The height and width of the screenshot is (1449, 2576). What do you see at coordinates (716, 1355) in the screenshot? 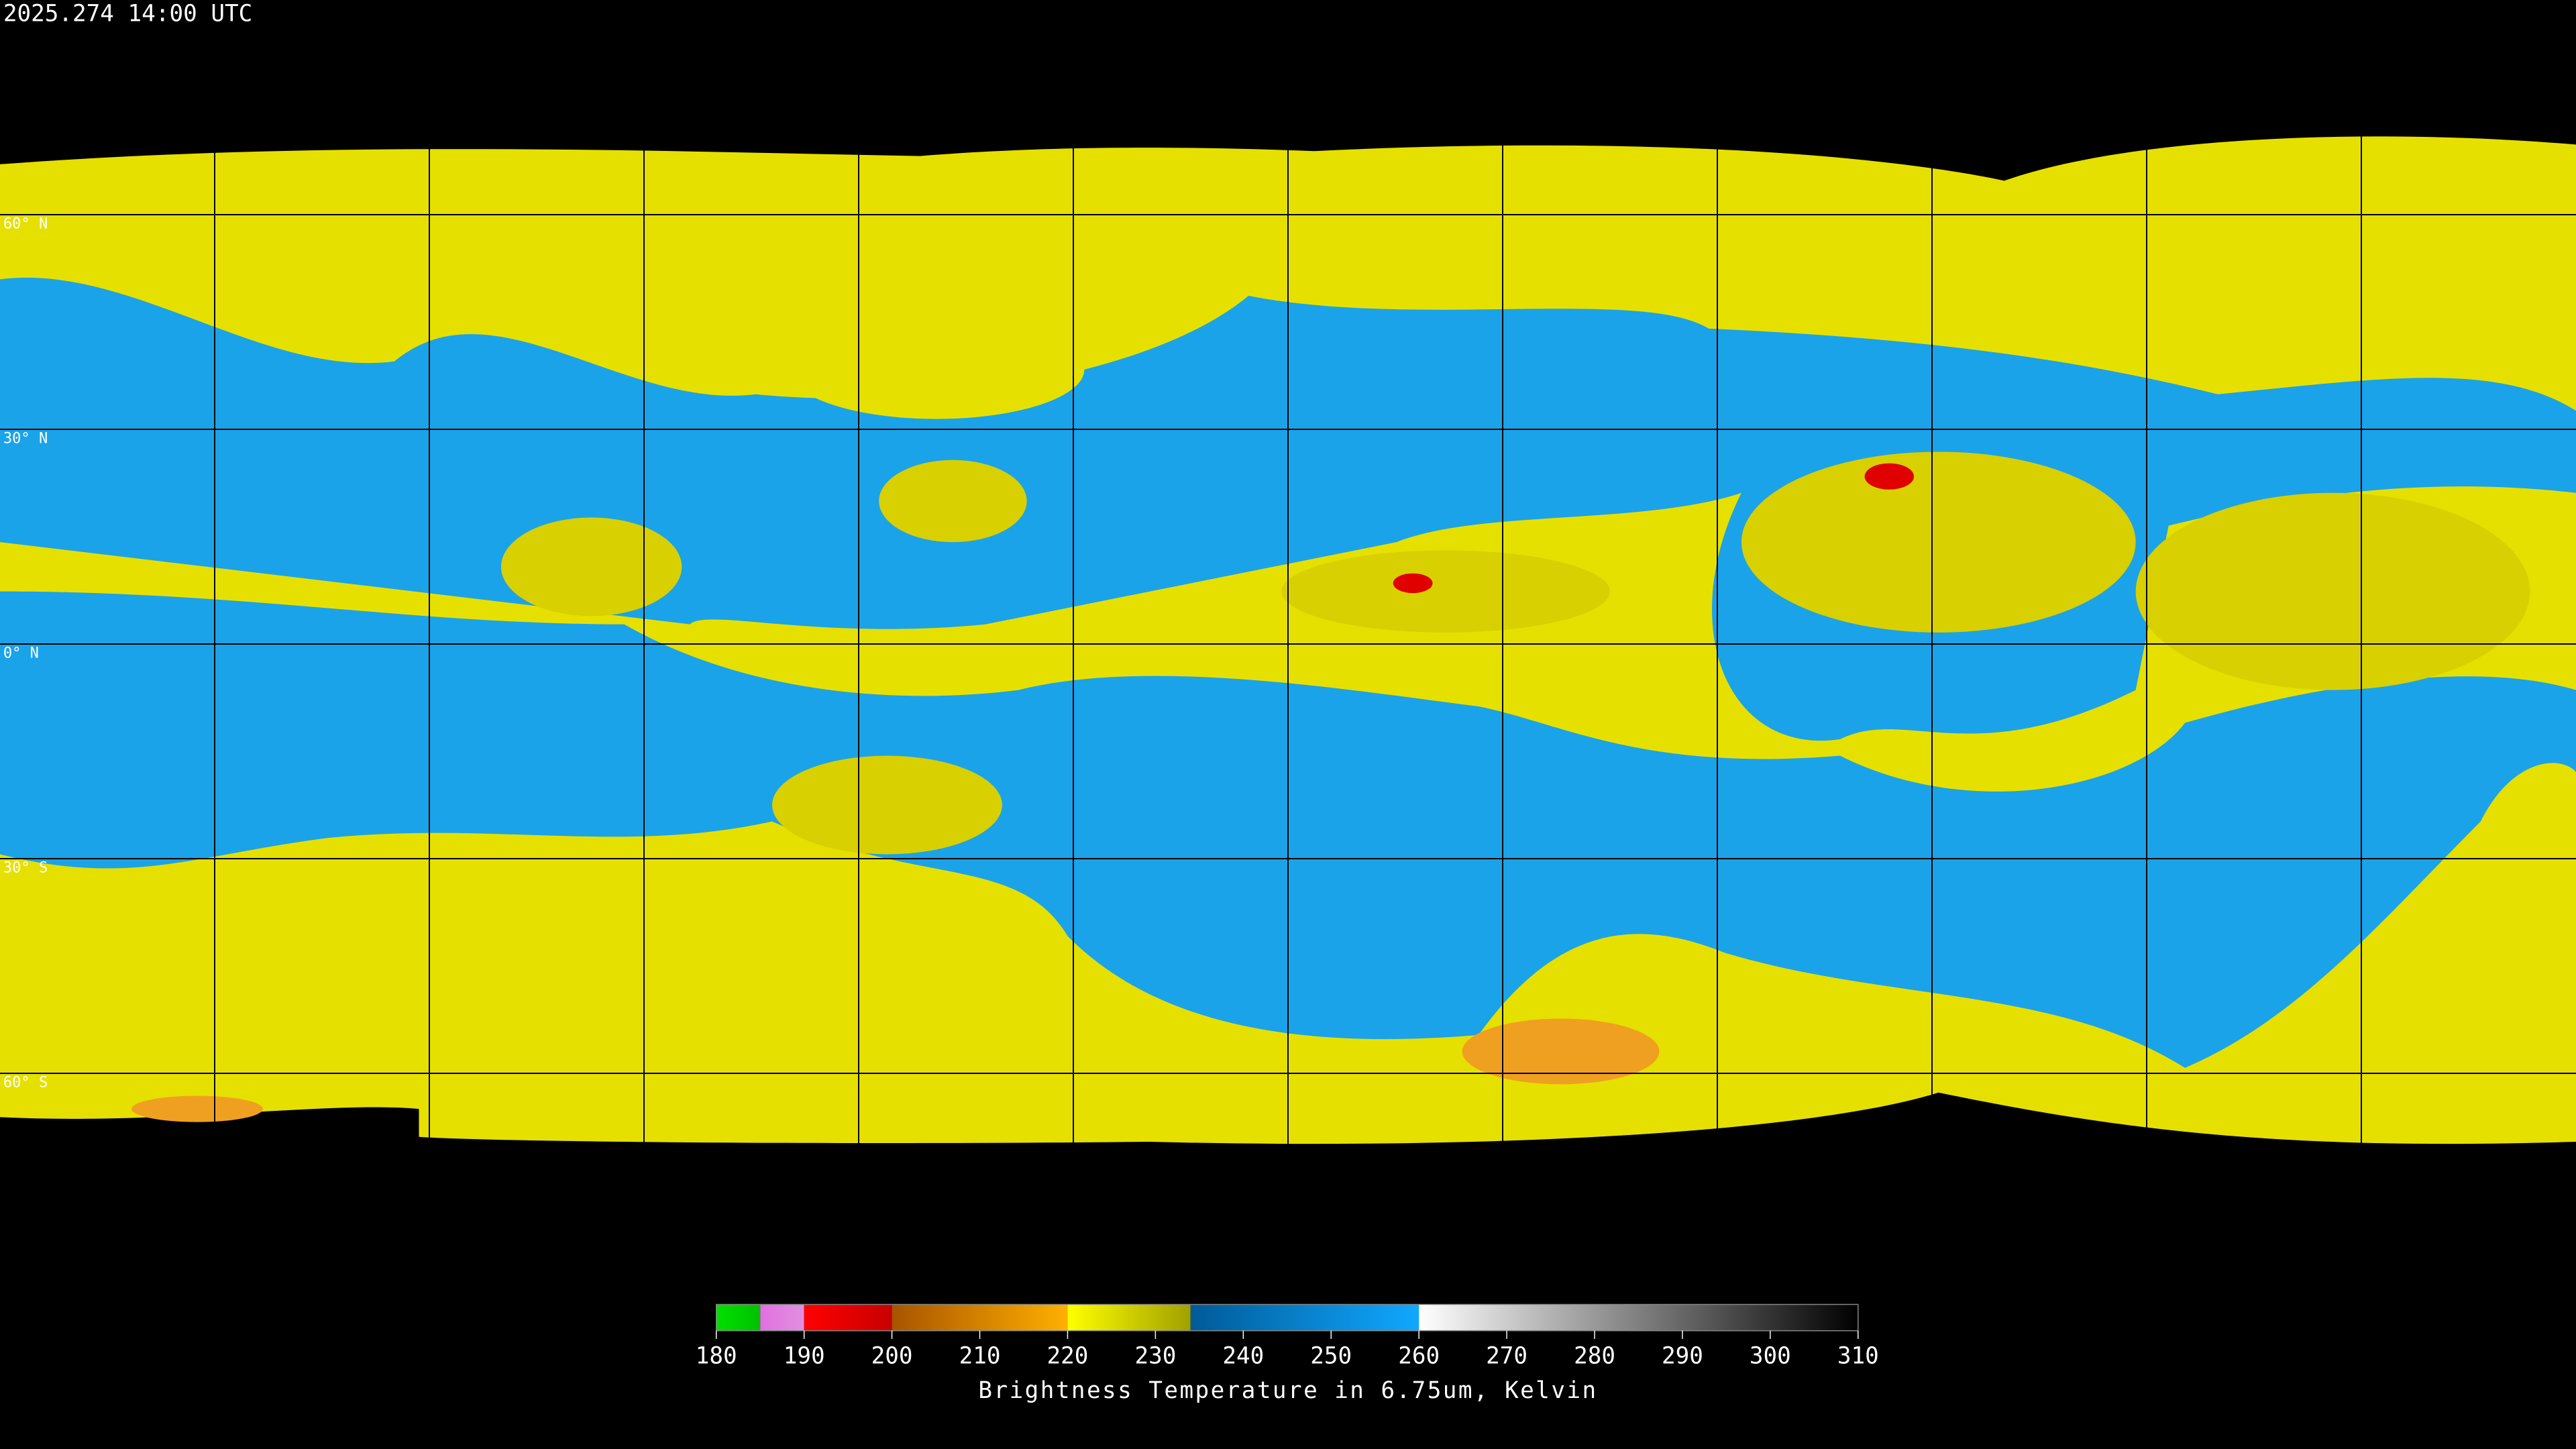
I see `colorbar-tick-label: 180` at bounding box center [716, 1355].